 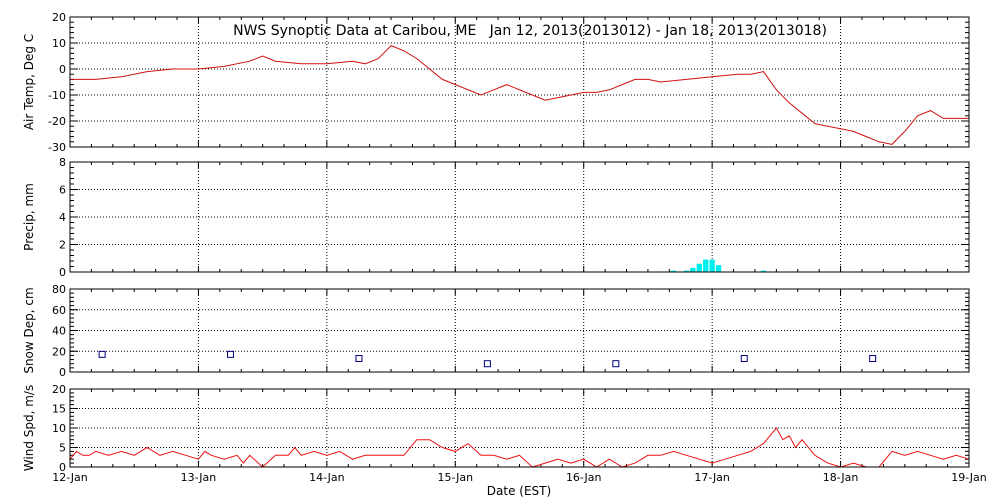 I want to click on y-tick-label: 6, so click(x=62, y=190).